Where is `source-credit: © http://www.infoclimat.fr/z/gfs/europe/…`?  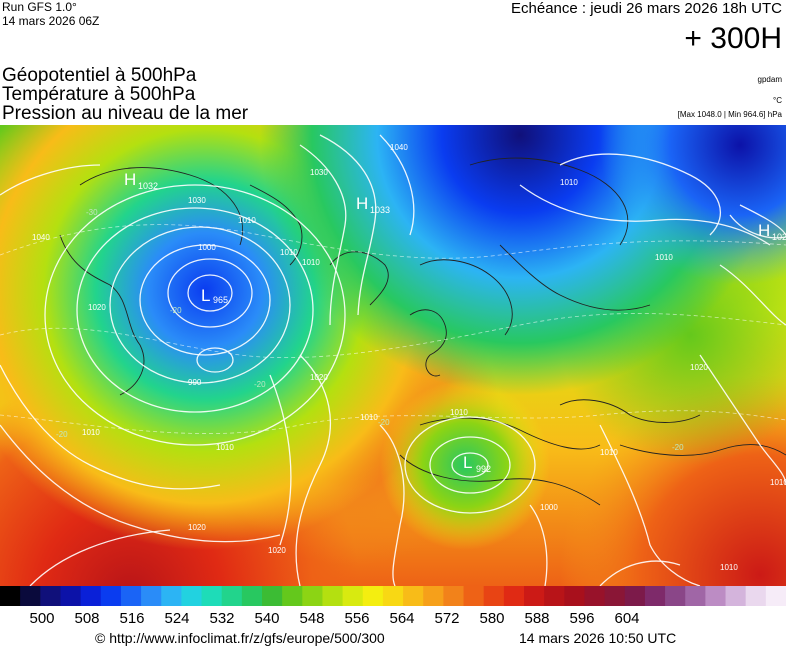 source-credit: © http://www.infoclimat.fr/z/gfs/europe/… is located at coordinates (240, 638).